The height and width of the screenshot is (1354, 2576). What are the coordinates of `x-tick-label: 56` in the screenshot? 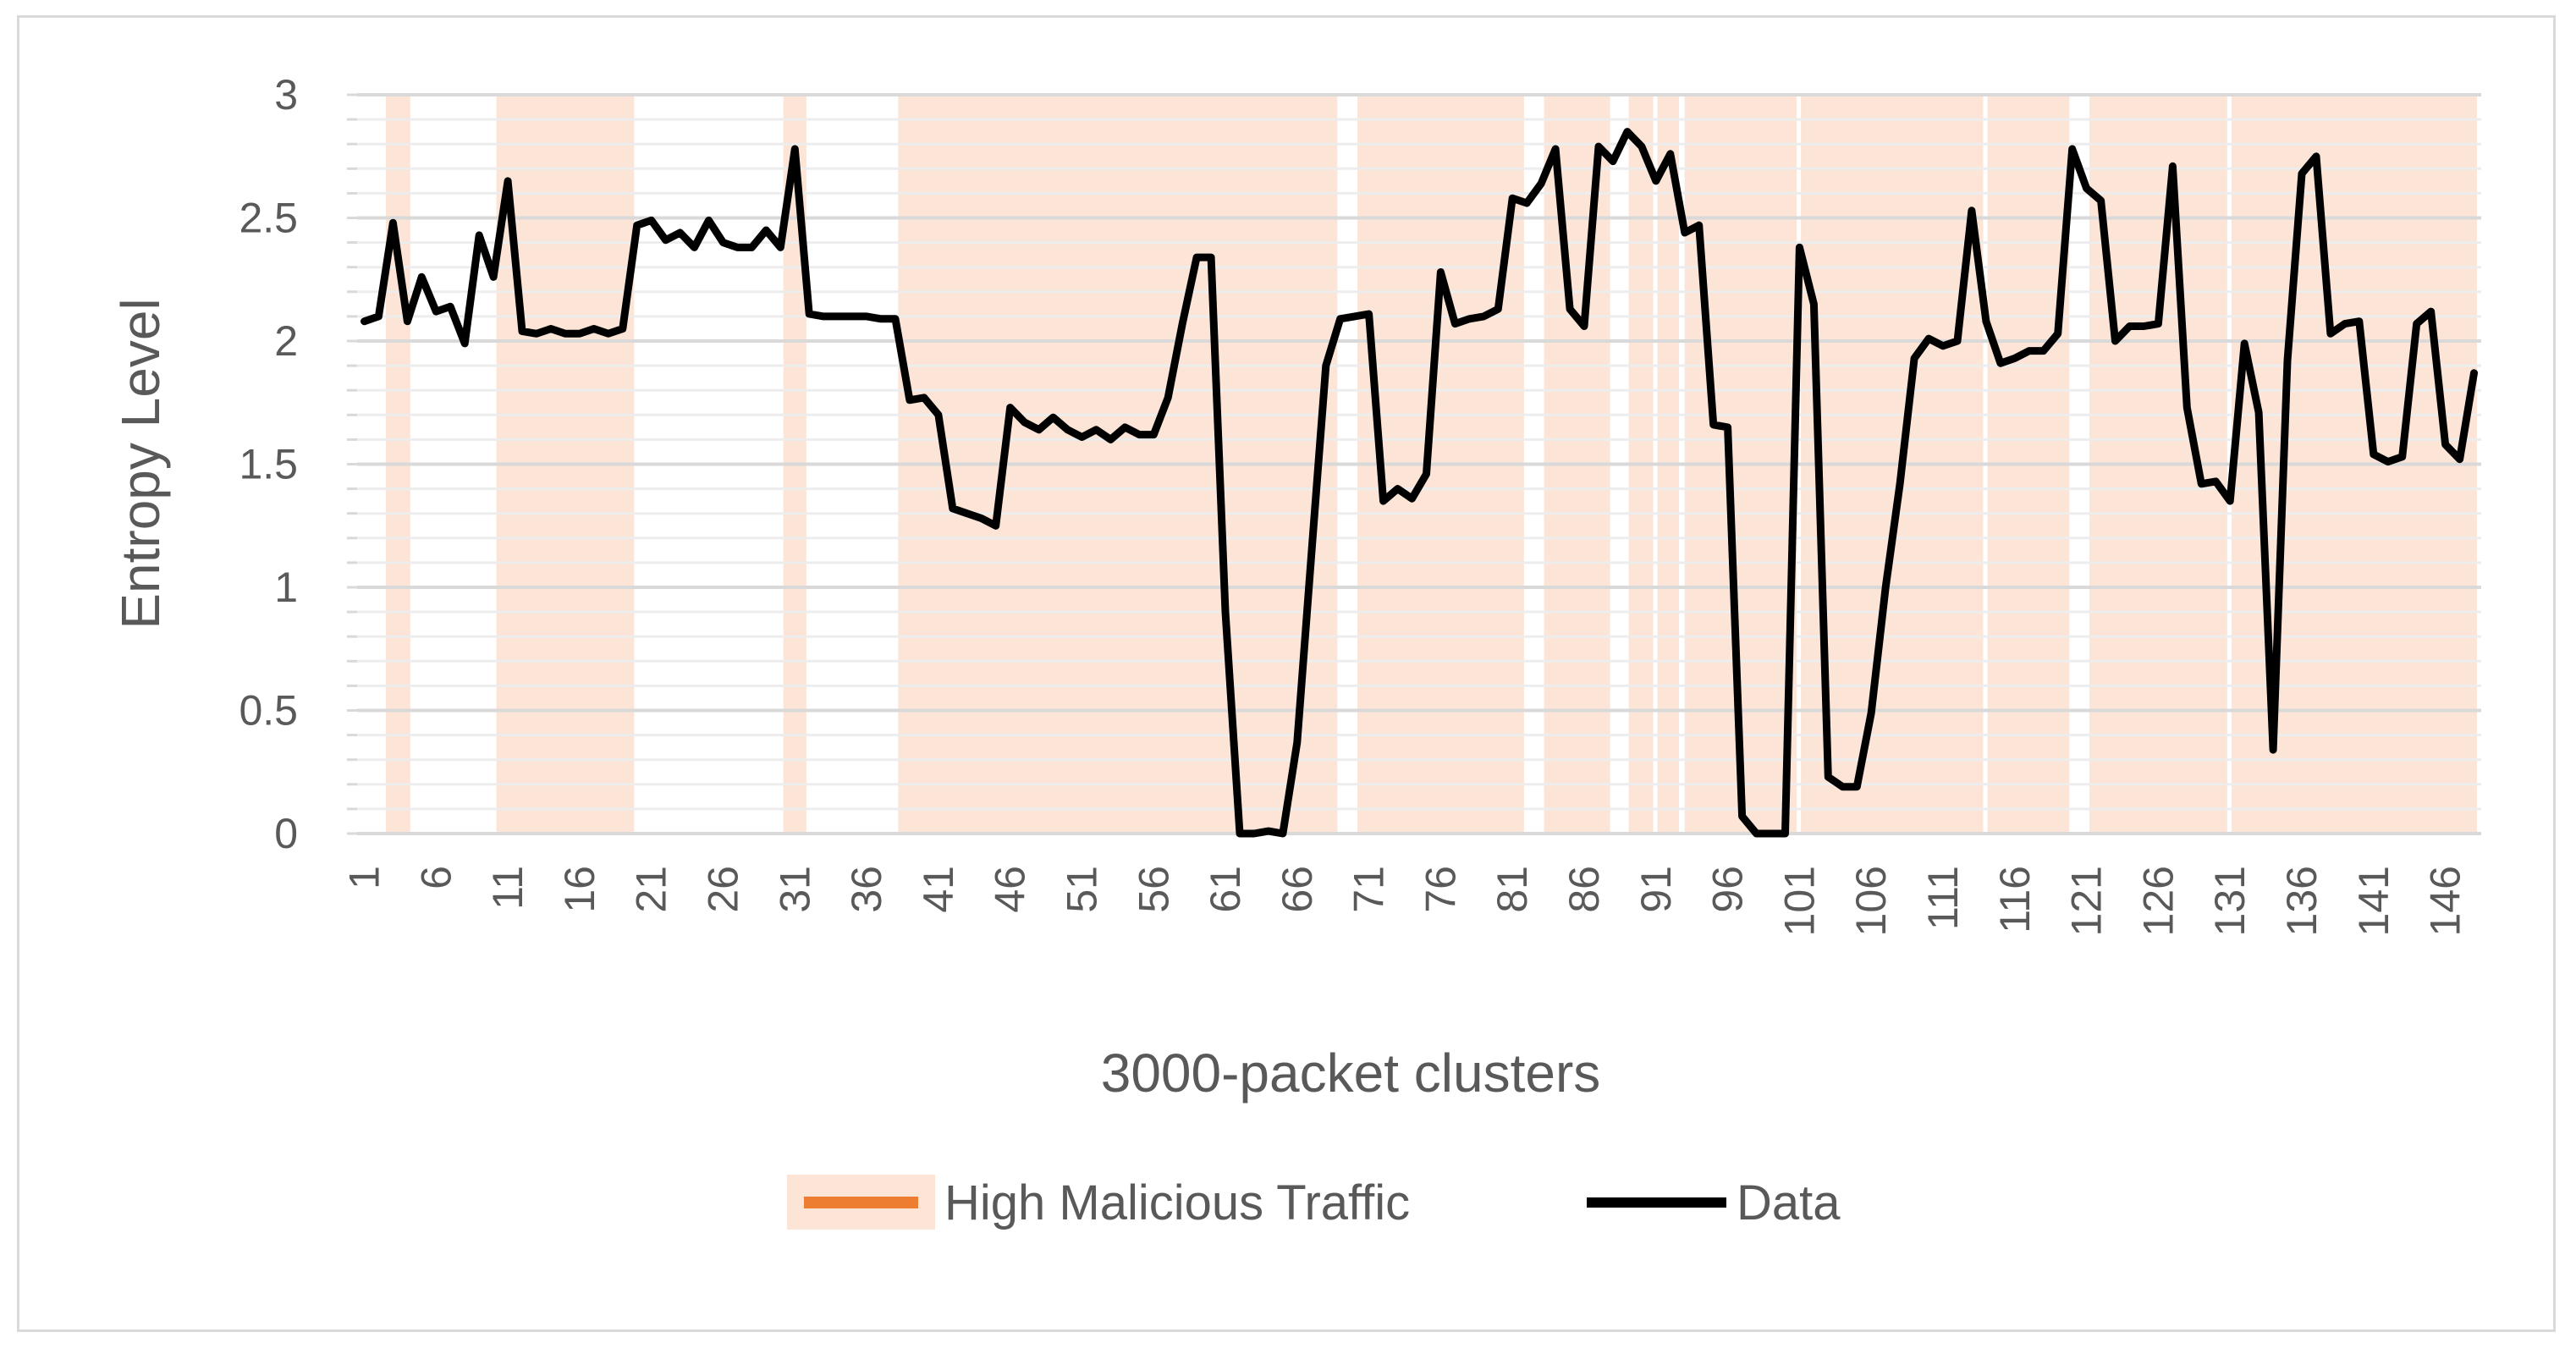 It's located at (1153, 889).